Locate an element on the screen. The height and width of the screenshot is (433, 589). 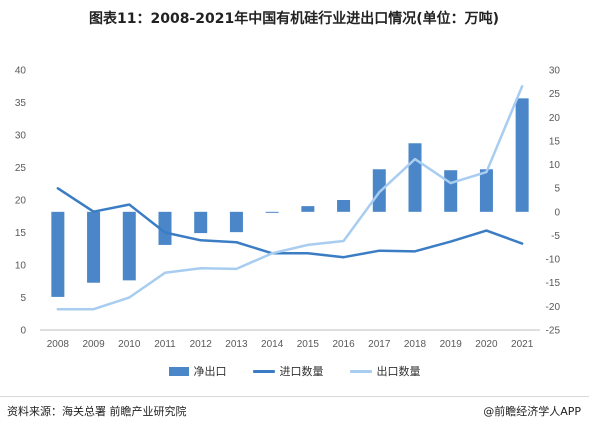
legend-item-net-export: 净出口 is located at coordinates (197, 371).